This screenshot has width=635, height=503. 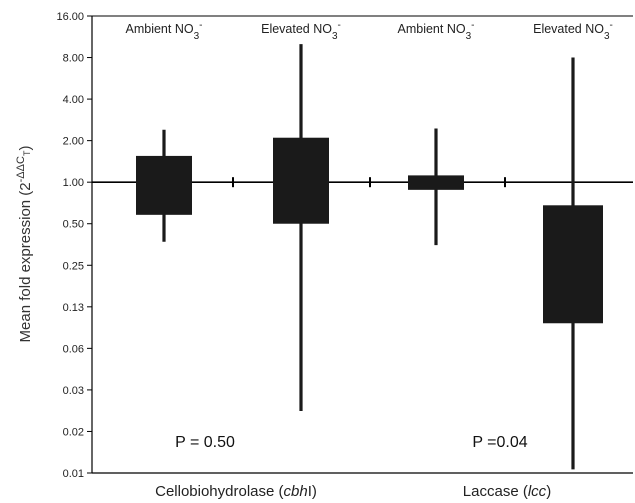 What do you see at coordinates (507, 491) in the screenshot?
I see `category-label: Laccase (lcc)` at bounding box center [507, 491].